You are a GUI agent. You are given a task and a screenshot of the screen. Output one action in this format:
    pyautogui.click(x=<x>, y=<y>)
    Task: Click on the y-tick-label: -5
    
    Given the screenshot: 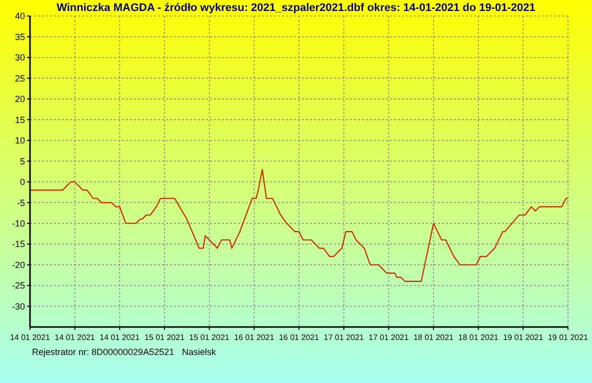 What is the action you would take?
    pyautogui.click(x=20, y=203)
    